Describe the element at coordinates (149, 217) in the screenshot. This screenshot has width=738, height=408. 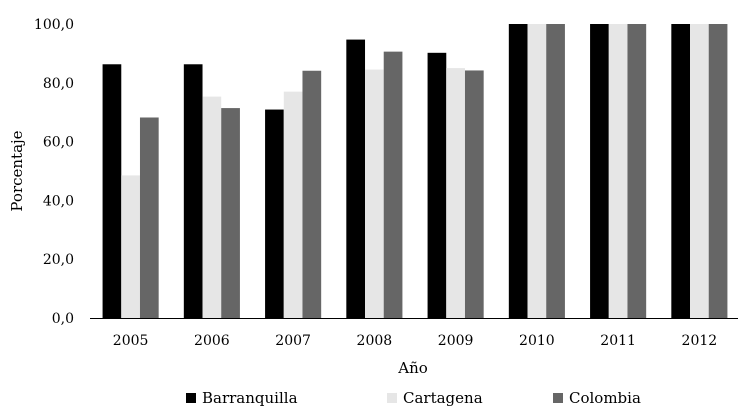
I see `bar-colombia-2005` at that location.